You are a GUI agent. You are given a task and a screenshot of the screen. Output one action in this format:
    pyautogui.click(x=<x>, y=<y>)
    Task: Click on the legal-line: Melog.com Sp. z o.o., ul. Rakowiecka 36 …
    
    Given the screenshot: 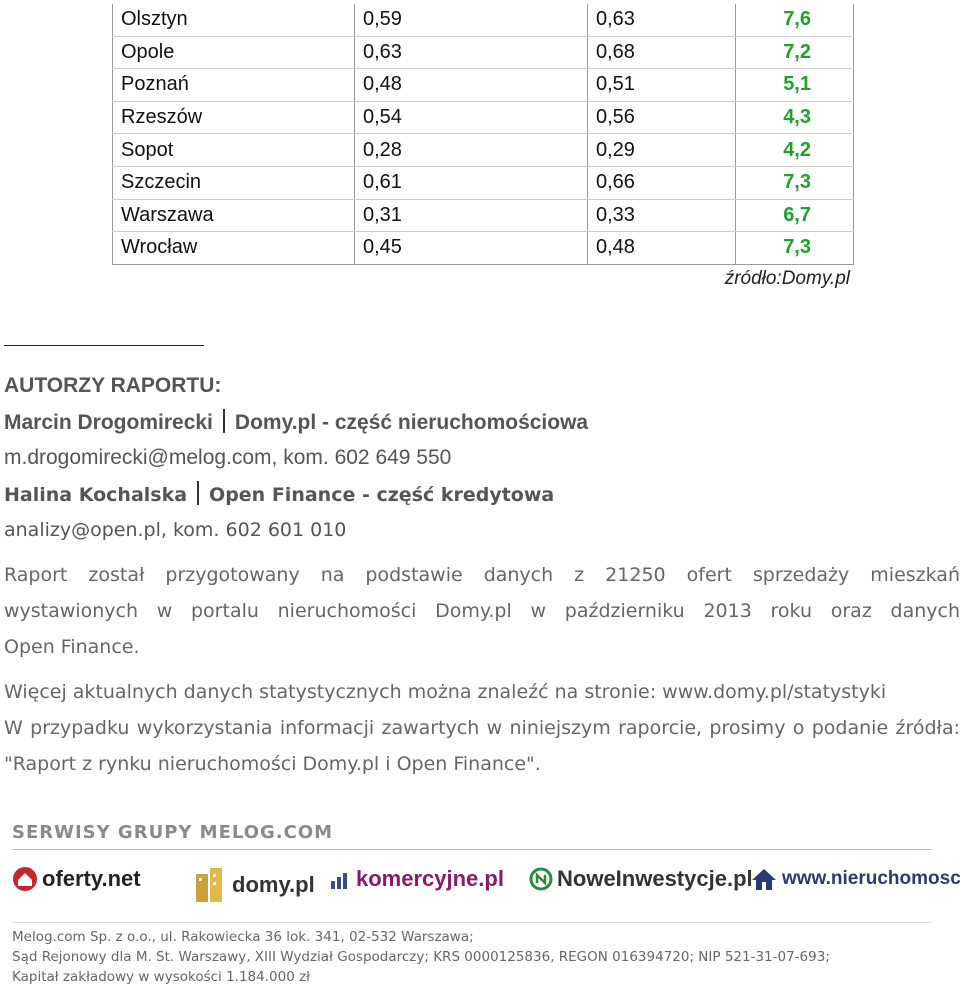 What is the action you would take?
    pyautogui.click(x=243, y=937)
    